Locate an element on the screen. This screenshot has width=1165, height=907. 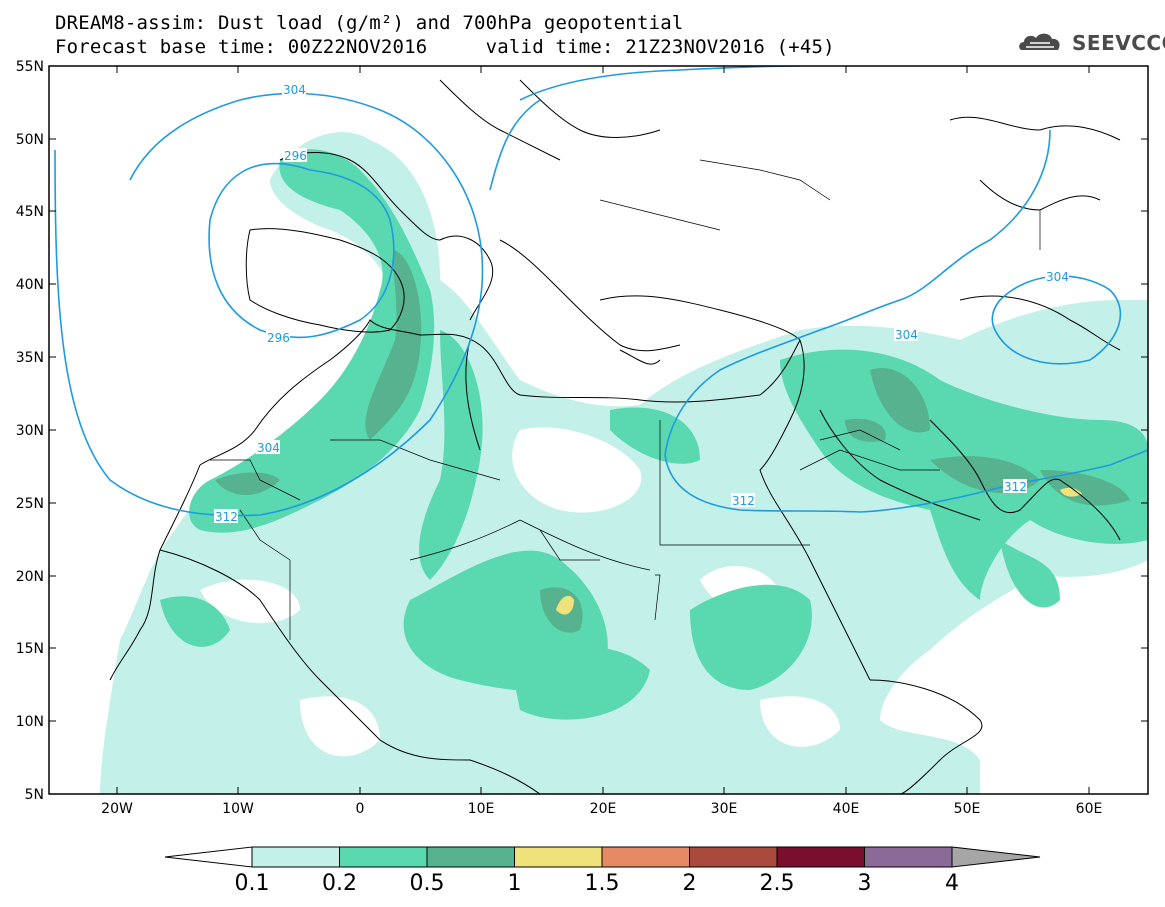
lat-label: 35N is located at coordinates (30, 358).